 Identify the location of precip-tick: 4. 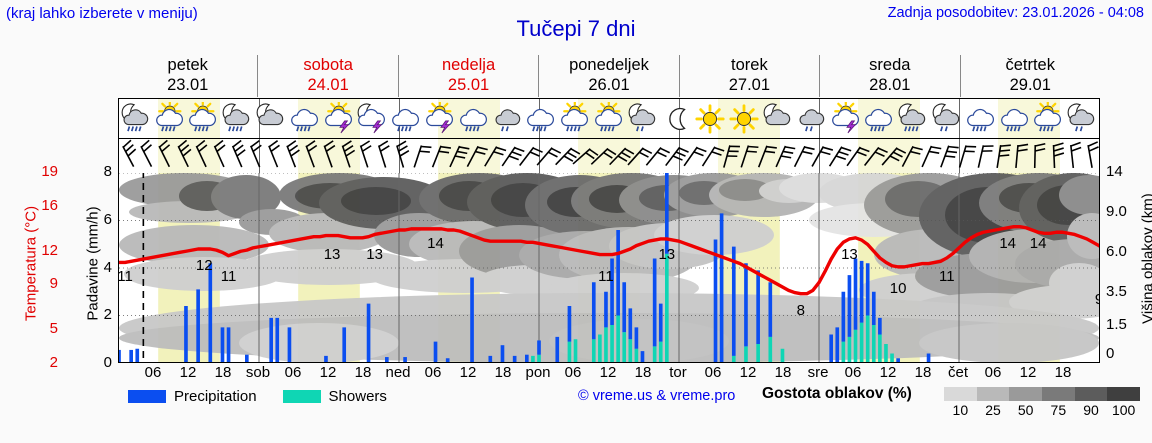
(107, 267).